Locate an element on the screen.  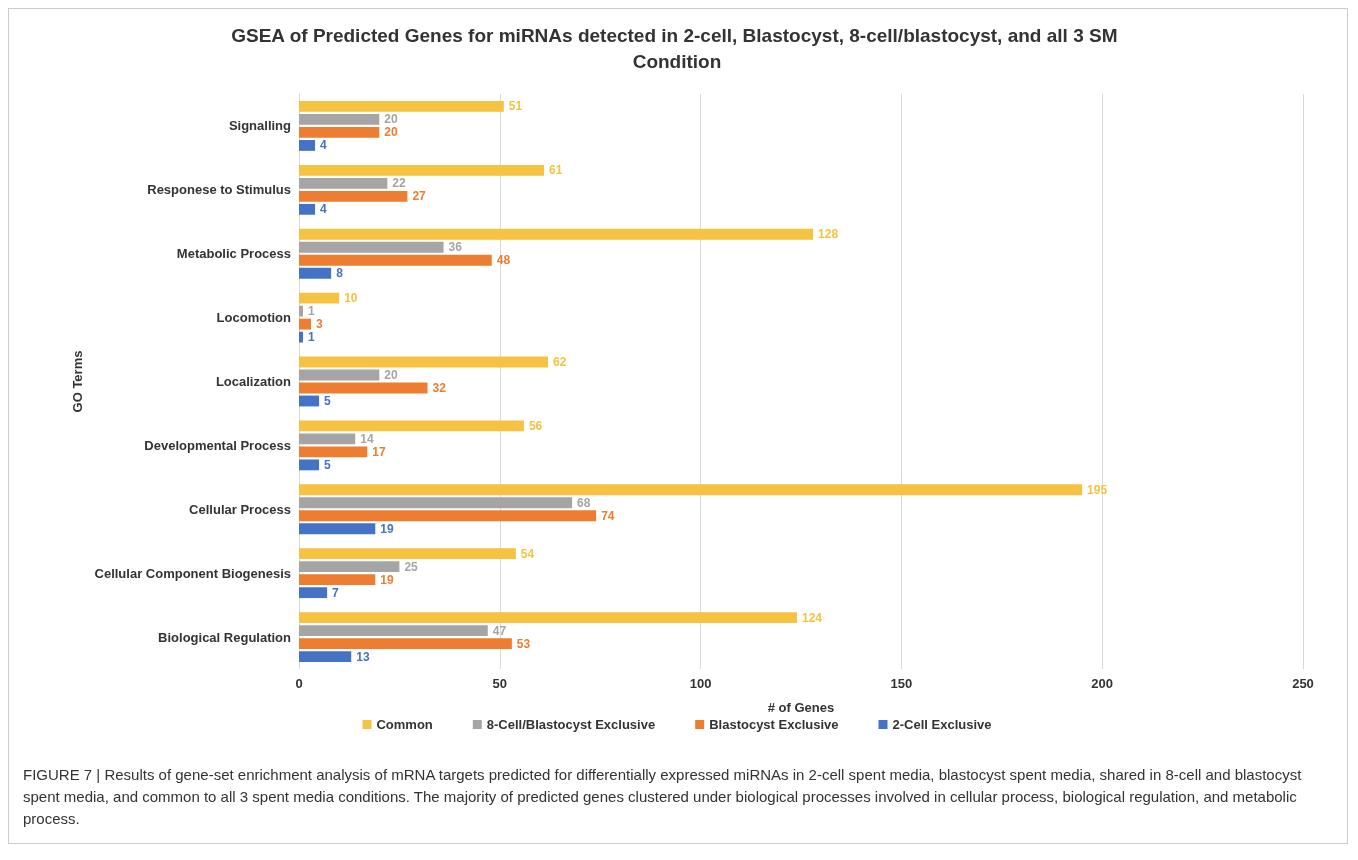
data-label: 3 is located at coordinates (320, 324).